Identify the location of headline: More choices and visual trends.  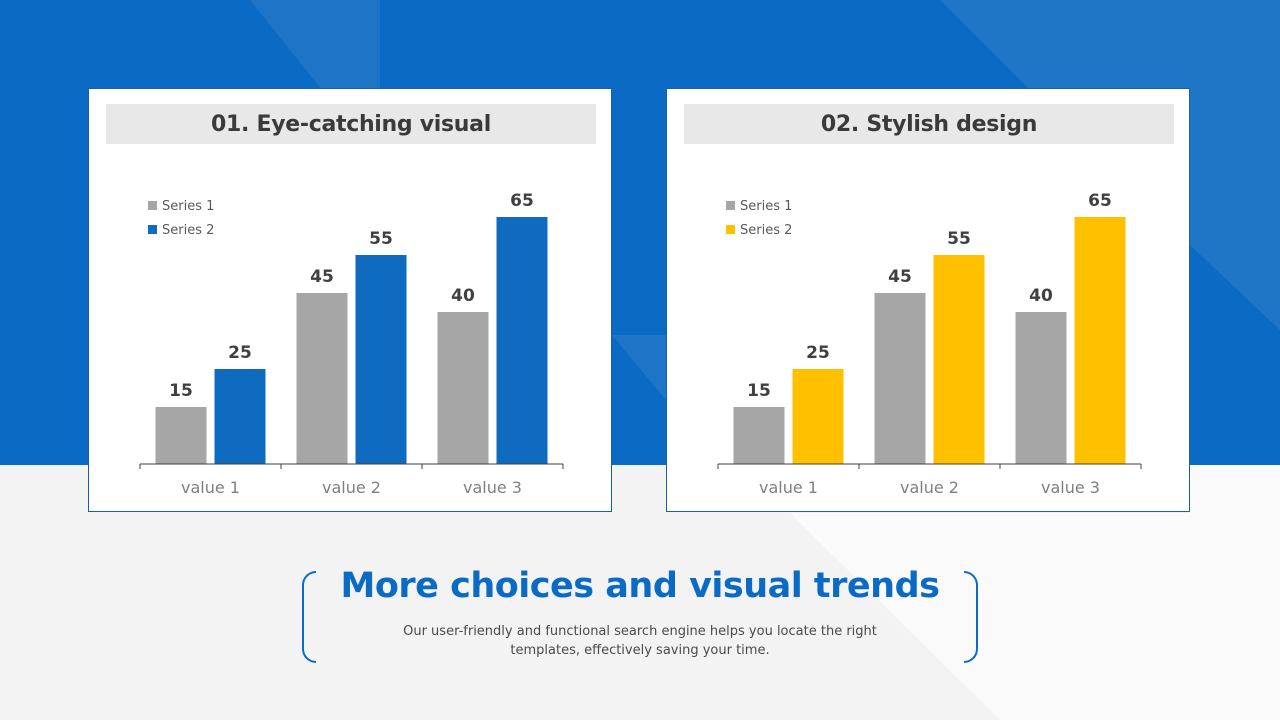
(640, 586).